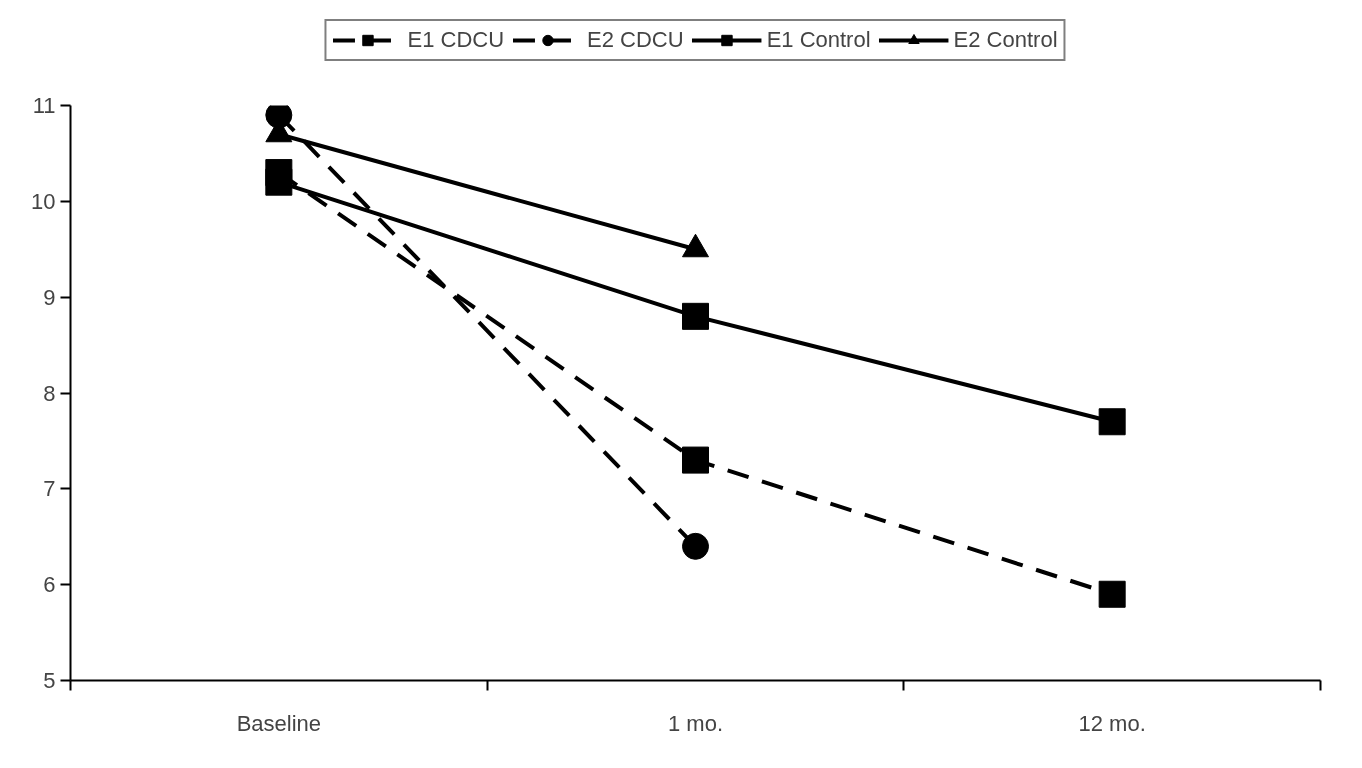 Image resolution: width=1362 pixels, height=768 pixels. What do you see at coordinates (635, 40) in the screenshot?
I see `legend-label: E2 CDCU` at bounding box center [635, 40].